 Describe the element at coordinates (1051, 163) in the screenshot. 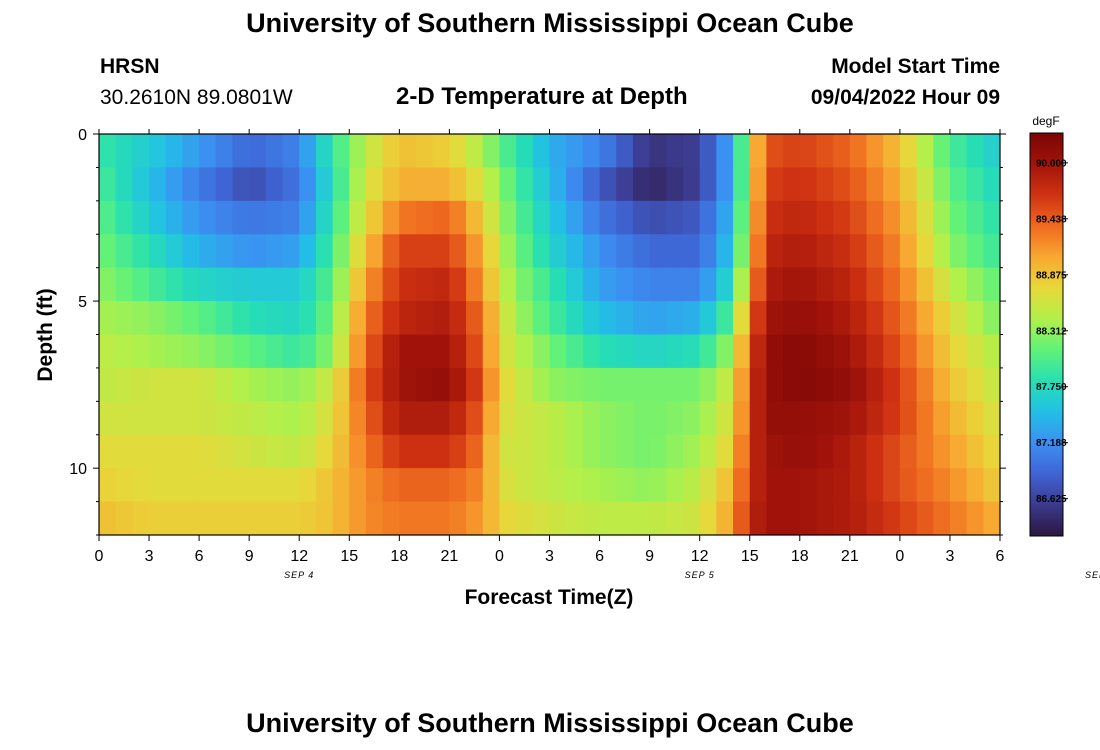

I see `colorbar-label: 90.000` at that location.